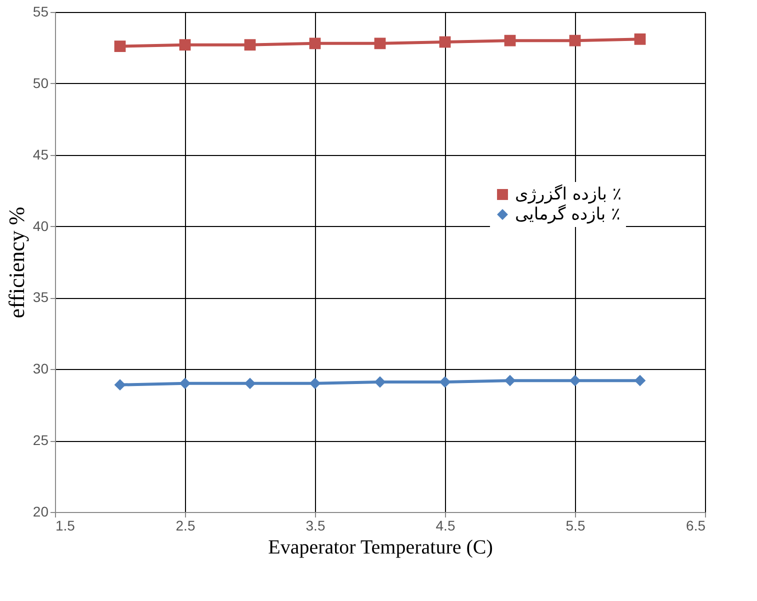  What do you see at coordinates (696, 526) in the screenshot?
I see `x-tick-label: 6.5` at bounding box center [696, 526].